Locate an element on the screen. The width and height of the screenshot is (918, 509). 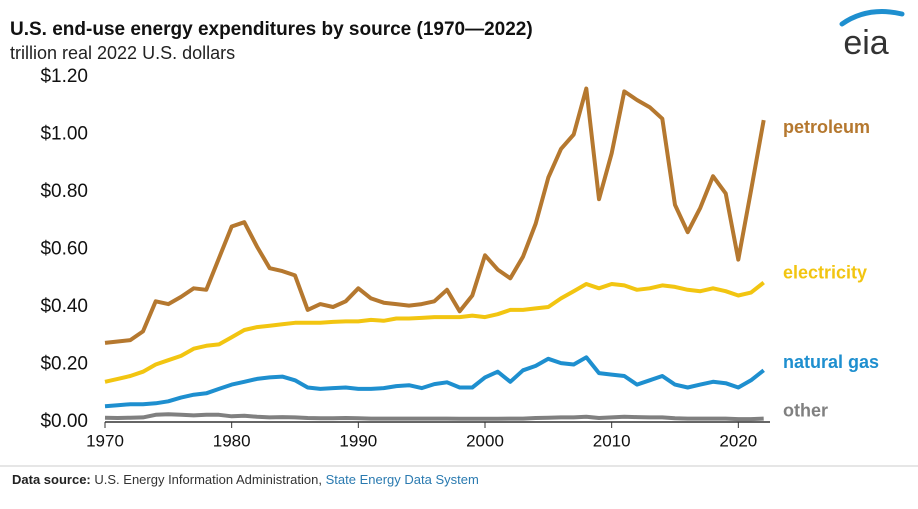
series-label: electricity is located at coordinates (825, 272).